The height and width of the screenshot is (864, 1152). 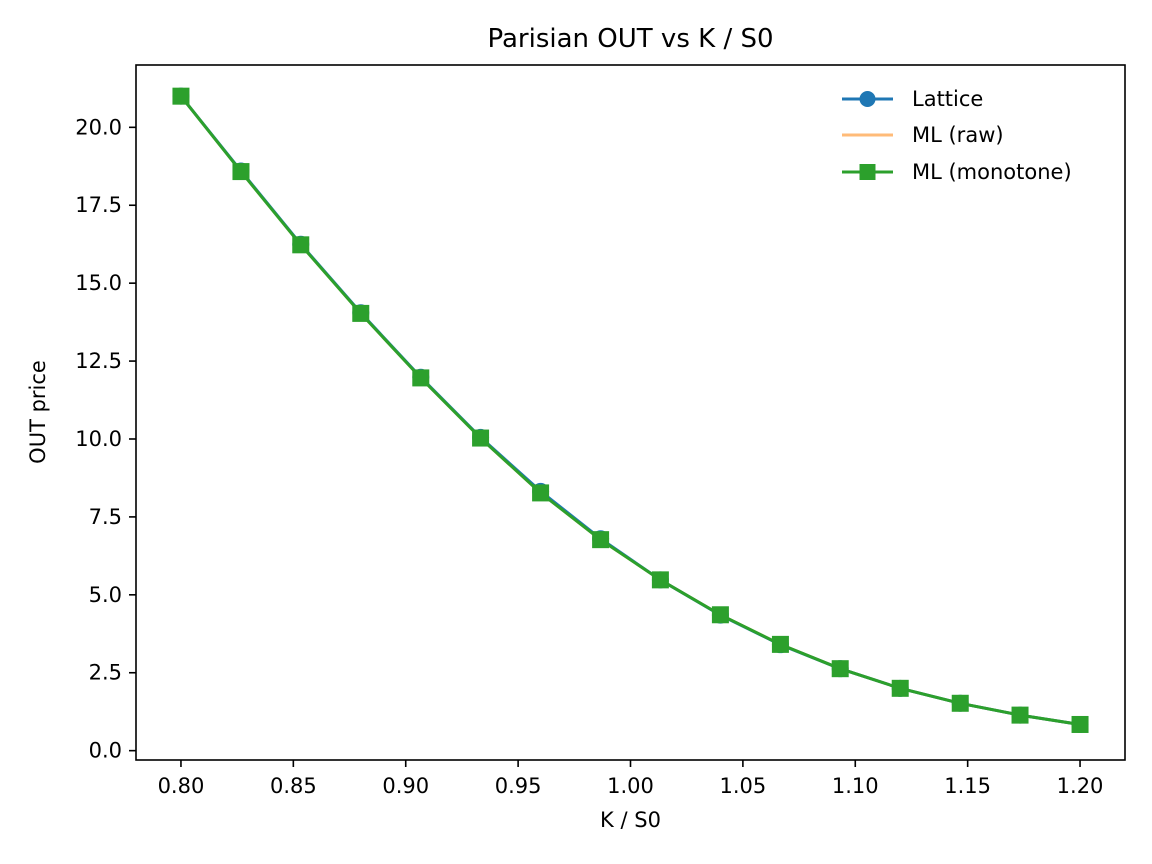 I want to click on x-tick-label-5: 1.05, so click(x=743, y=786).